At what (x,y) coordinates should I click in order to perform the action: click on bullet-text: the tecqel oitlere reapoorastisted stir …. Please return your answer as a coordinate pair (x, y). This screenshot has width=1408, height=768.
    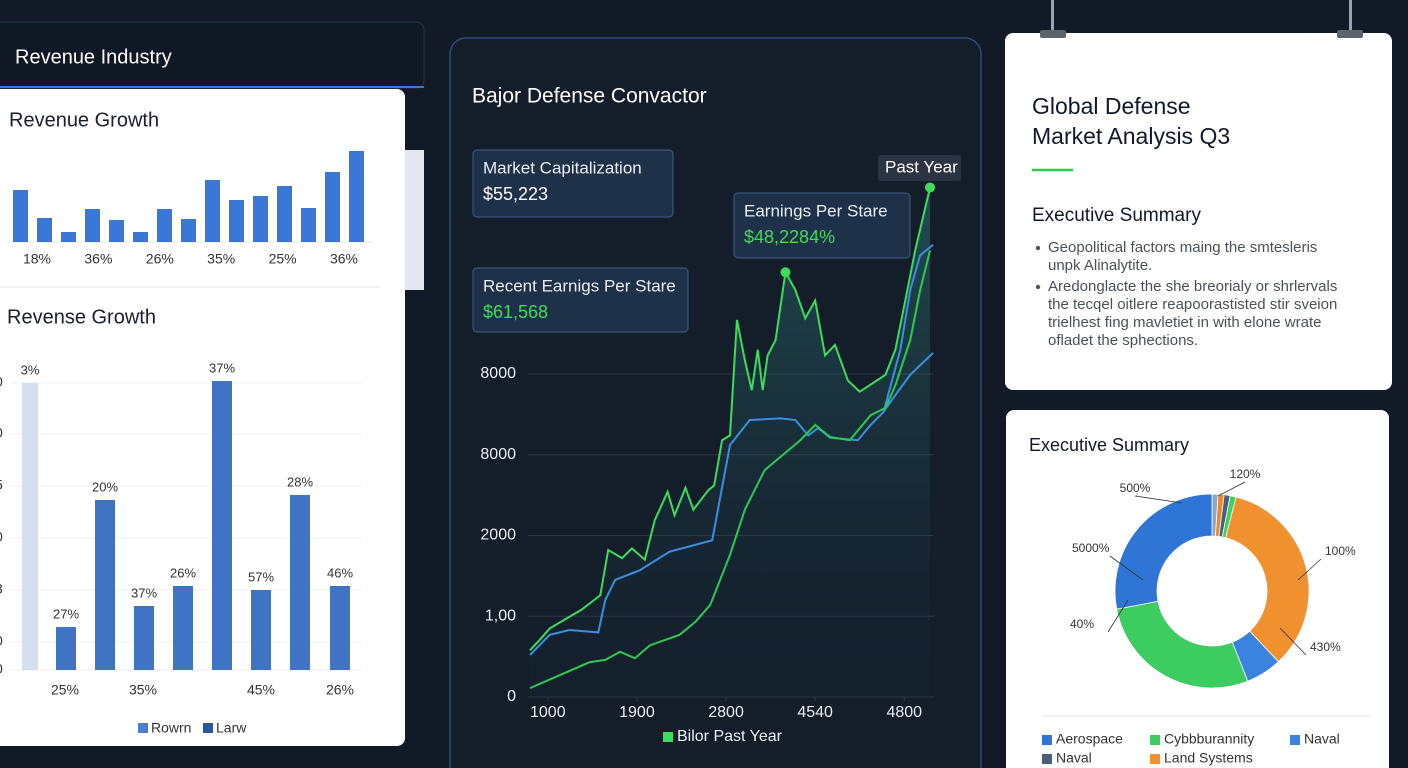
    Looking at the image, I should click on (1192, 304).